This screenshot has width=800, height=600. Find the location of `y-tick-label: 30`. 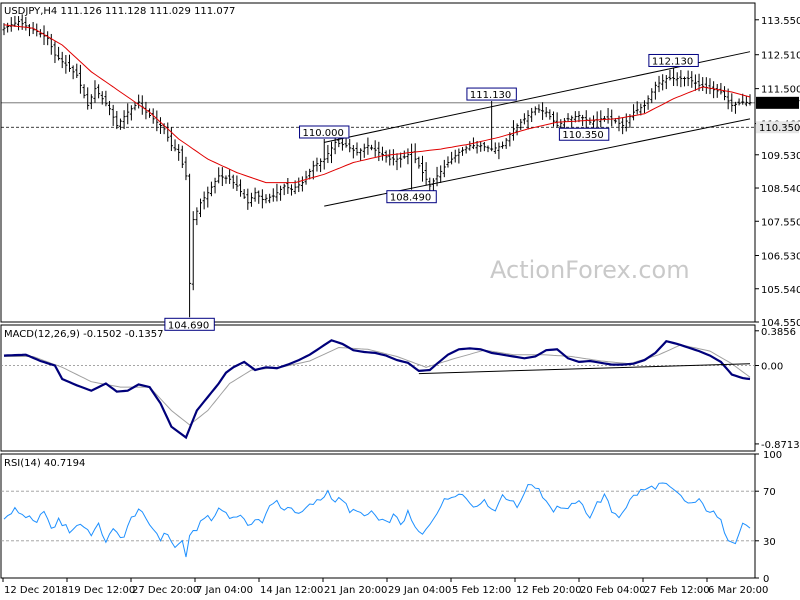

y-tick-label: 30 is located at coordinates (769, 542).